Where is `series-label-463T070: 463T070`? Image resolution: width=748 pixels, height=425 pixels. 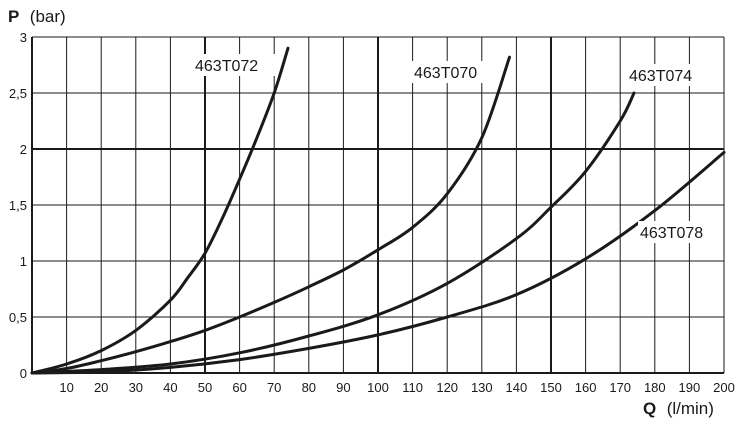 series-label-463T070: 463T070 is located at coordinates (445, 73).